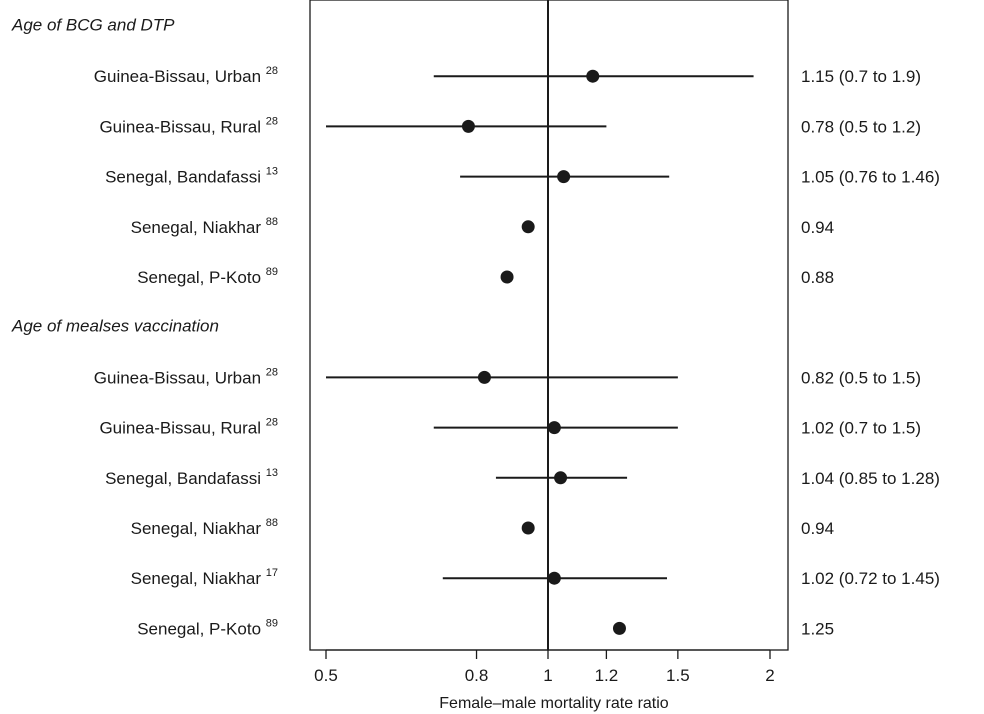 Image resolution: width=984 pixels, height=714 pixels. What do you see at coordinates (607, 675) in the screenshot?
I see `x-tick-label: 1.2` at bounding box center [607, 675].